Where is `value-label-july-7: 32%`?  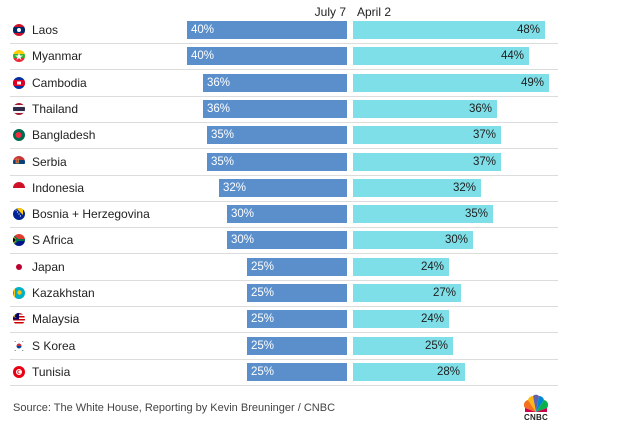 value-label-july-7: 32% is located at coordinates (235, 187).